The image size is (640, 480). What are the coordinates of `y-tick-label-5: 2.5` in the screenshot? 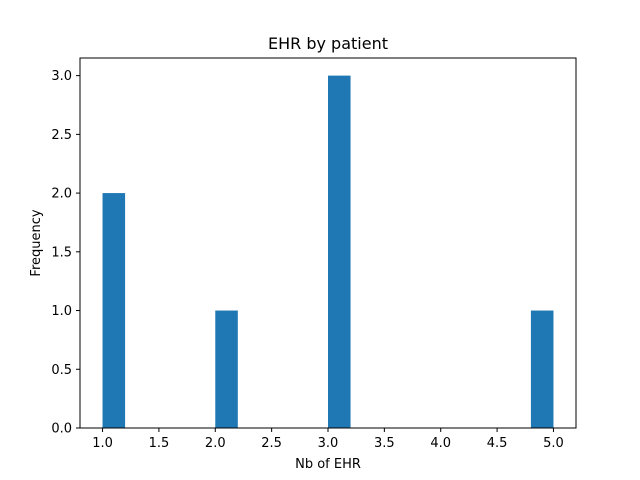 It's located at (61, 135).